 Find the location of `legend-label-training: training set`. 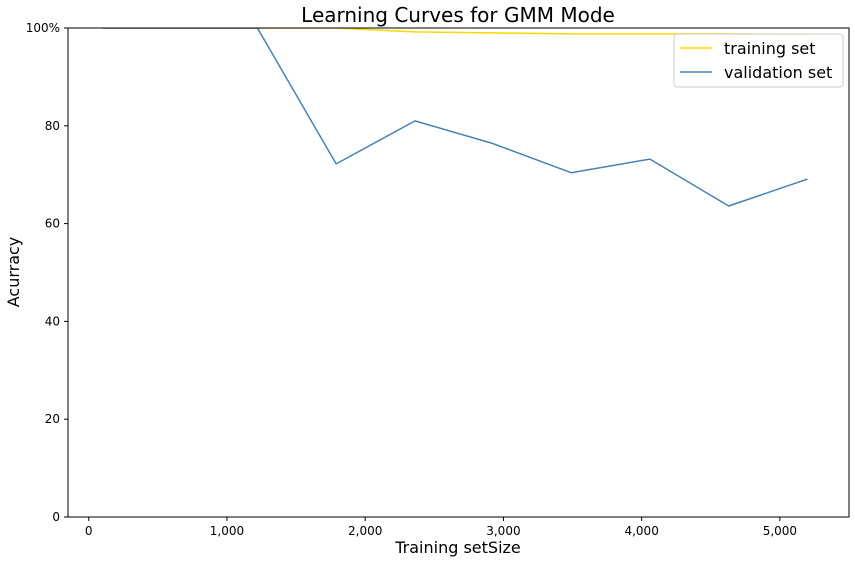

legend-label-training: training set is located at coordinates (770, 48).